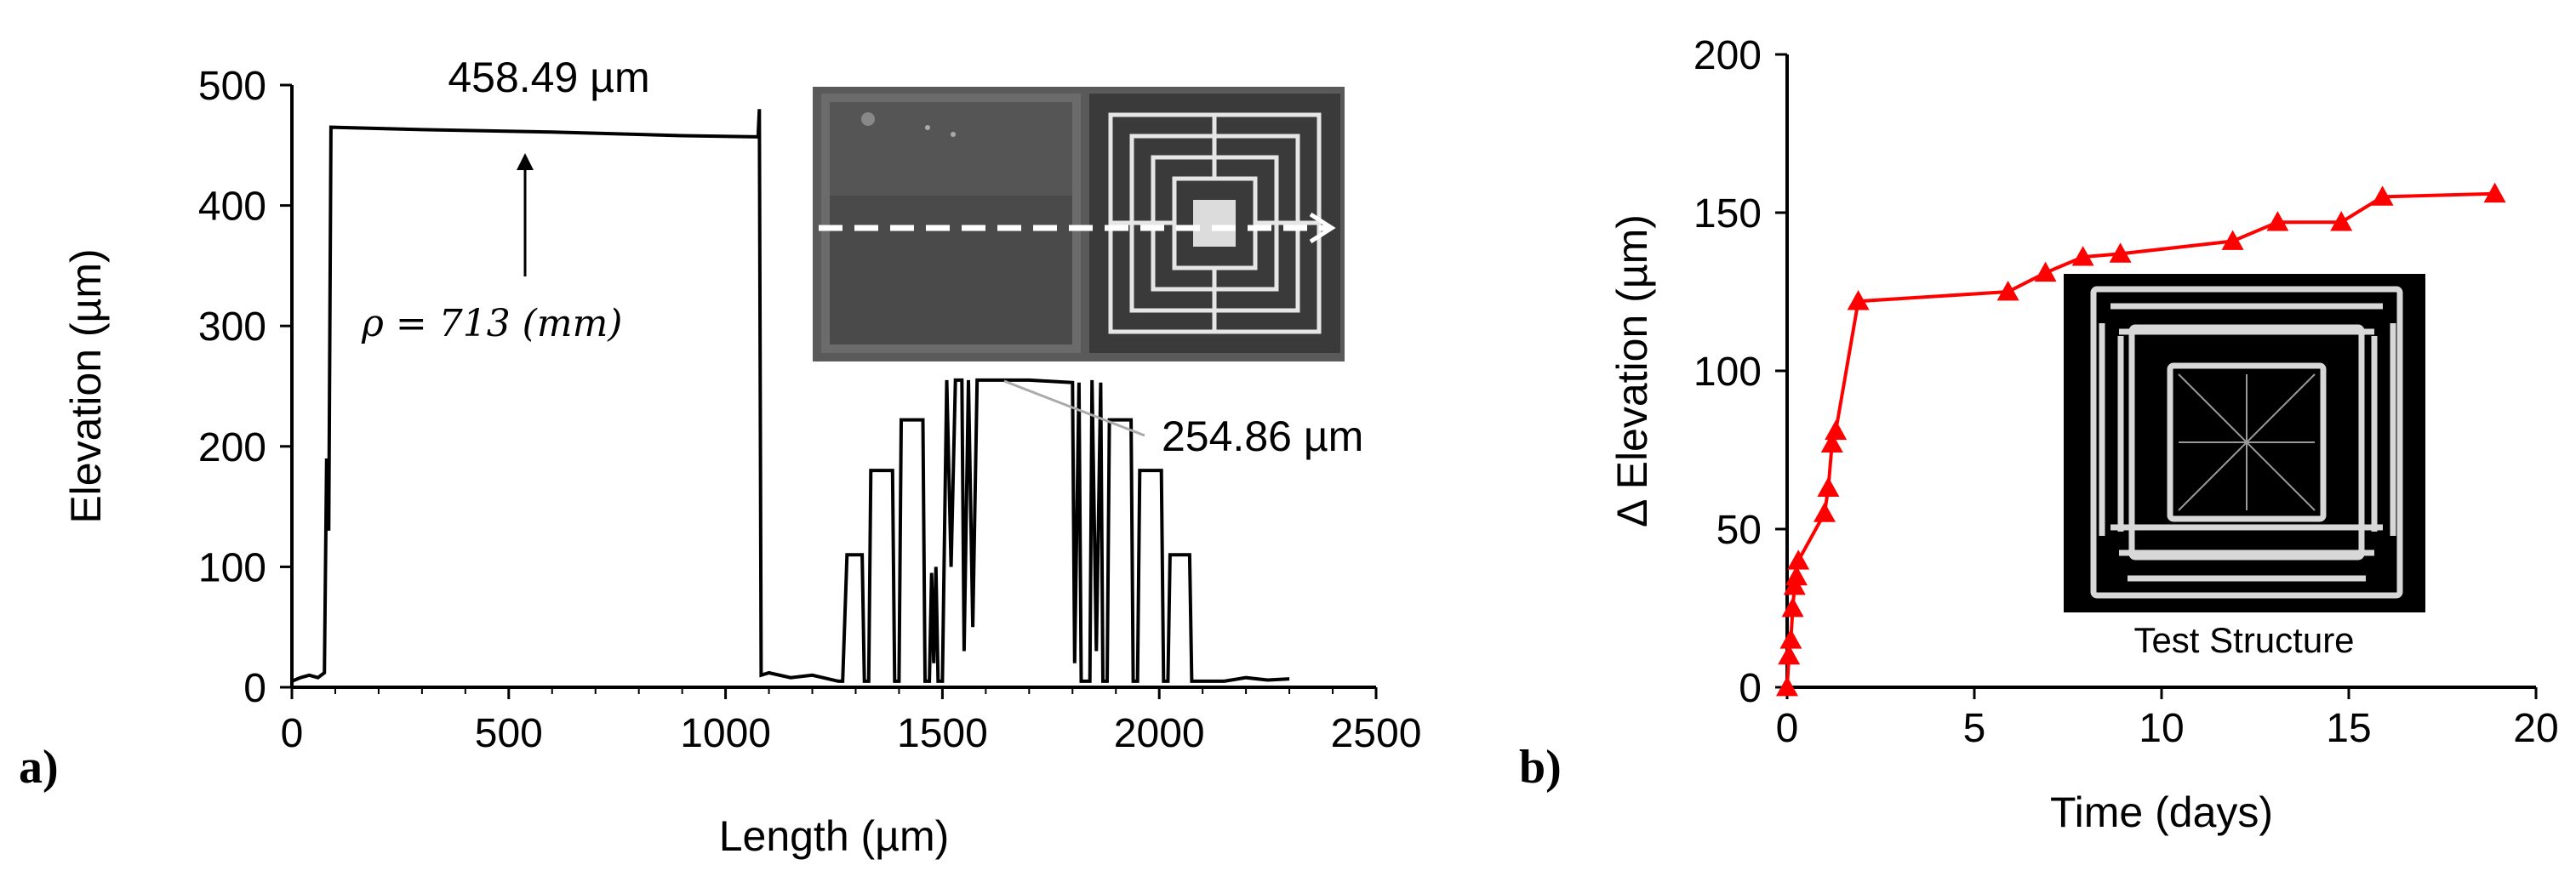  I want to click on panel-b-inset-caption: Test Structure, so click(2243, 640).